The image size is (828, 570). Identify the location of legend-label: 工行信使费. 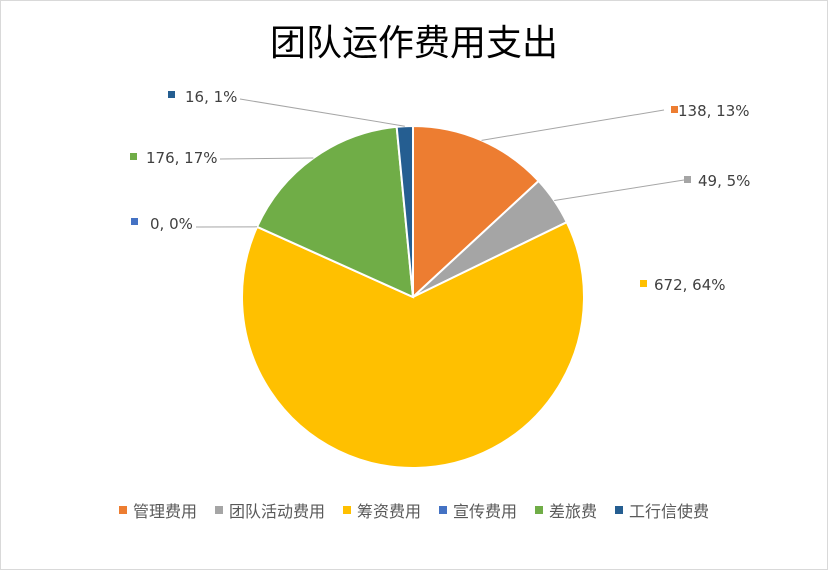
(669, 511).